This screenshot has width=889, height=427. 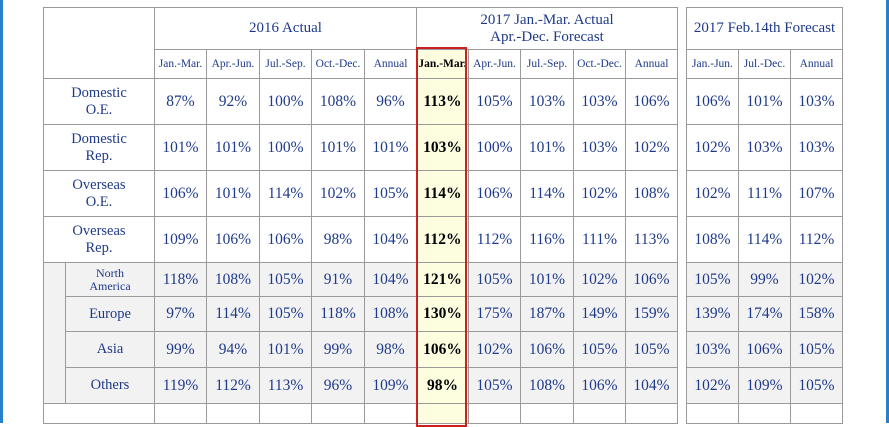 What do you see at coordinates (494, 314) in the screenshot?
I see `table-cell: 175%` at bounding box center [494, 314].